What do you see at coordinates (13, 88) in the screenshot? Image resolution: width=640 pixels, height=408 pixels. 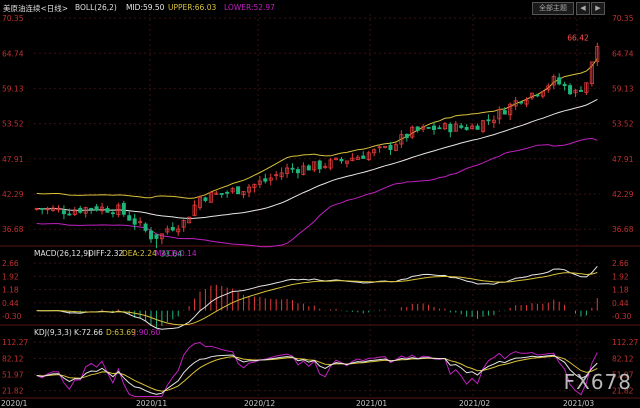 I see `price-tick-left: 59.13` at bounding box center [13, 88].